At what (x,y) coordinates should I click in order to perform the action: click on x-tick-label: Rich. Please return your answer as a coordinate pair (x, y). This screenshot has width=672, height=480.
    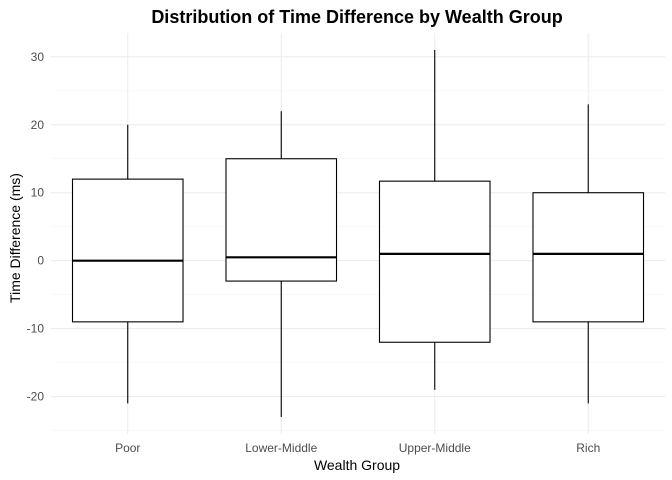
    Looking at the image, I should click on (588, 448).